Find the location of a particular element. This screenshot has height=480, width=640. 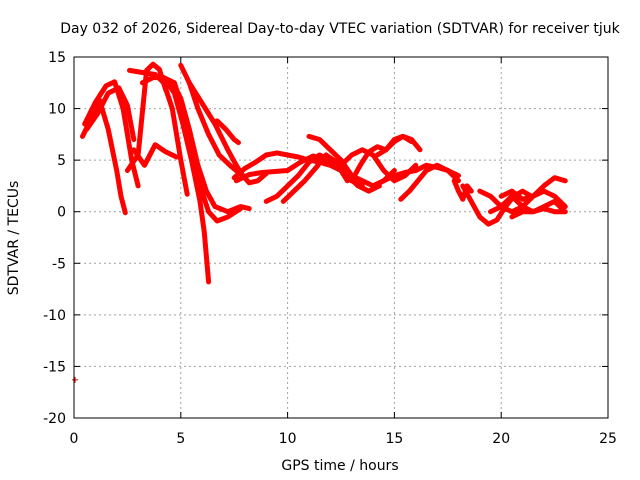

y-tick-label: -20 is located at coordinates (54, 419).